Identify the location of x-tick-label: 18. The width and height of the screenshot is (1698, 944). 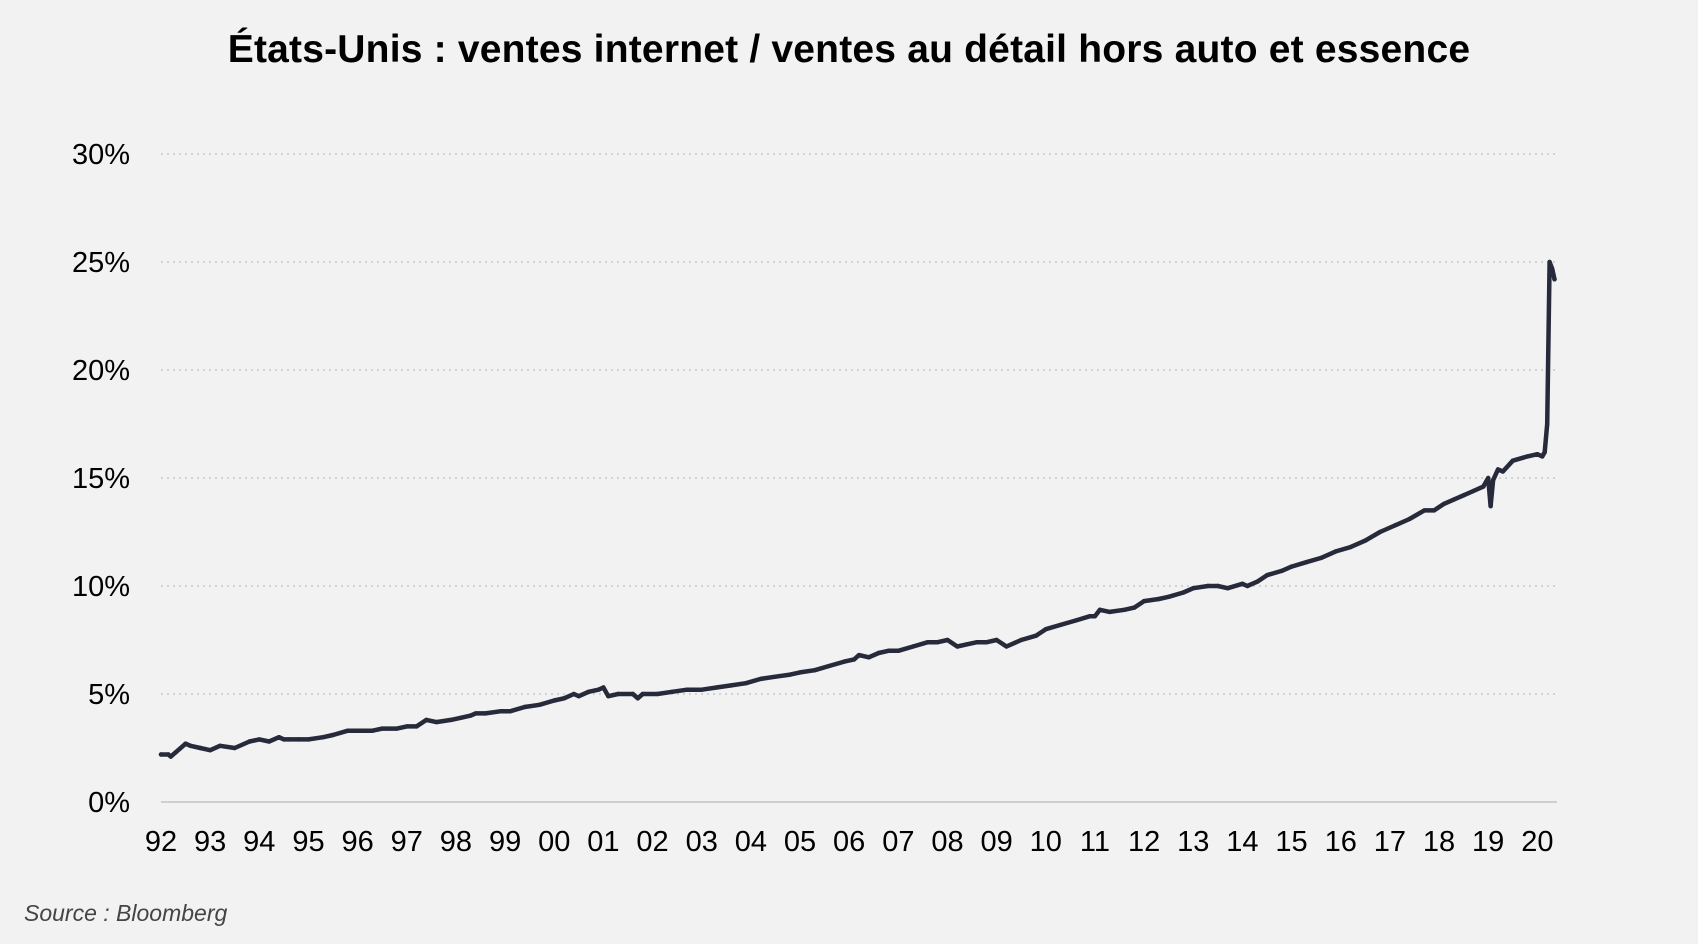
(1439, 842).